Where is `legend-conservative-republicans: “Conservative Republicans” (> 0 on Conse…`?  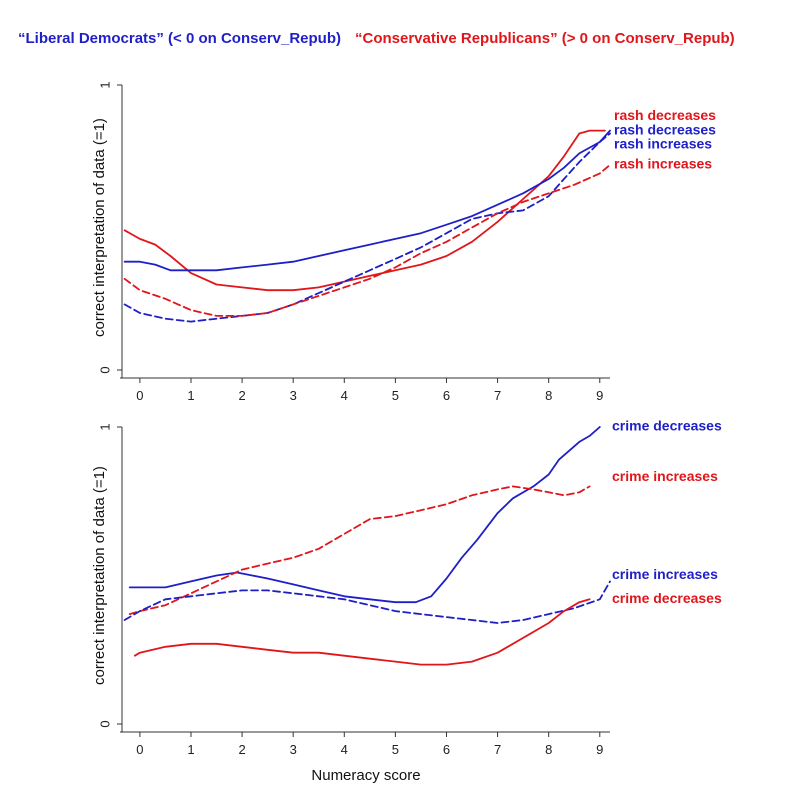
legend-conservative-republicans: “Conservative Republicans” (> 0 on Conse… is located at coordinates (545, 38).